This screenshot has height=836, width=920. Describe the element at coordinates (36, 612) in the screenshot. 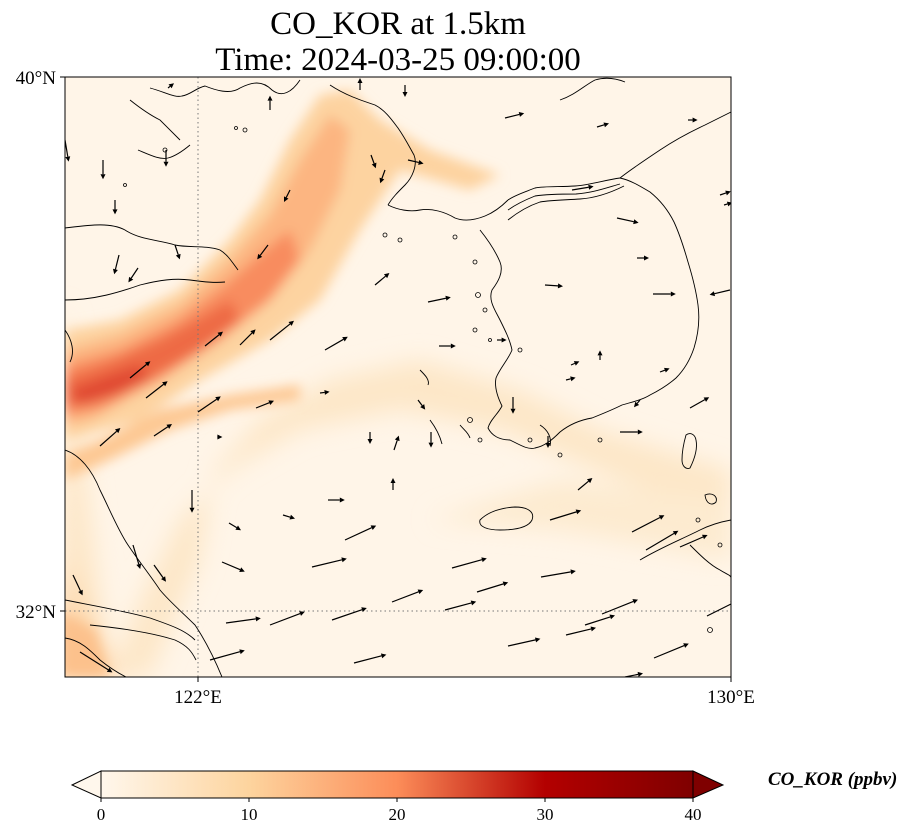

I see `lat-tick-32n: 32°N` at that location.